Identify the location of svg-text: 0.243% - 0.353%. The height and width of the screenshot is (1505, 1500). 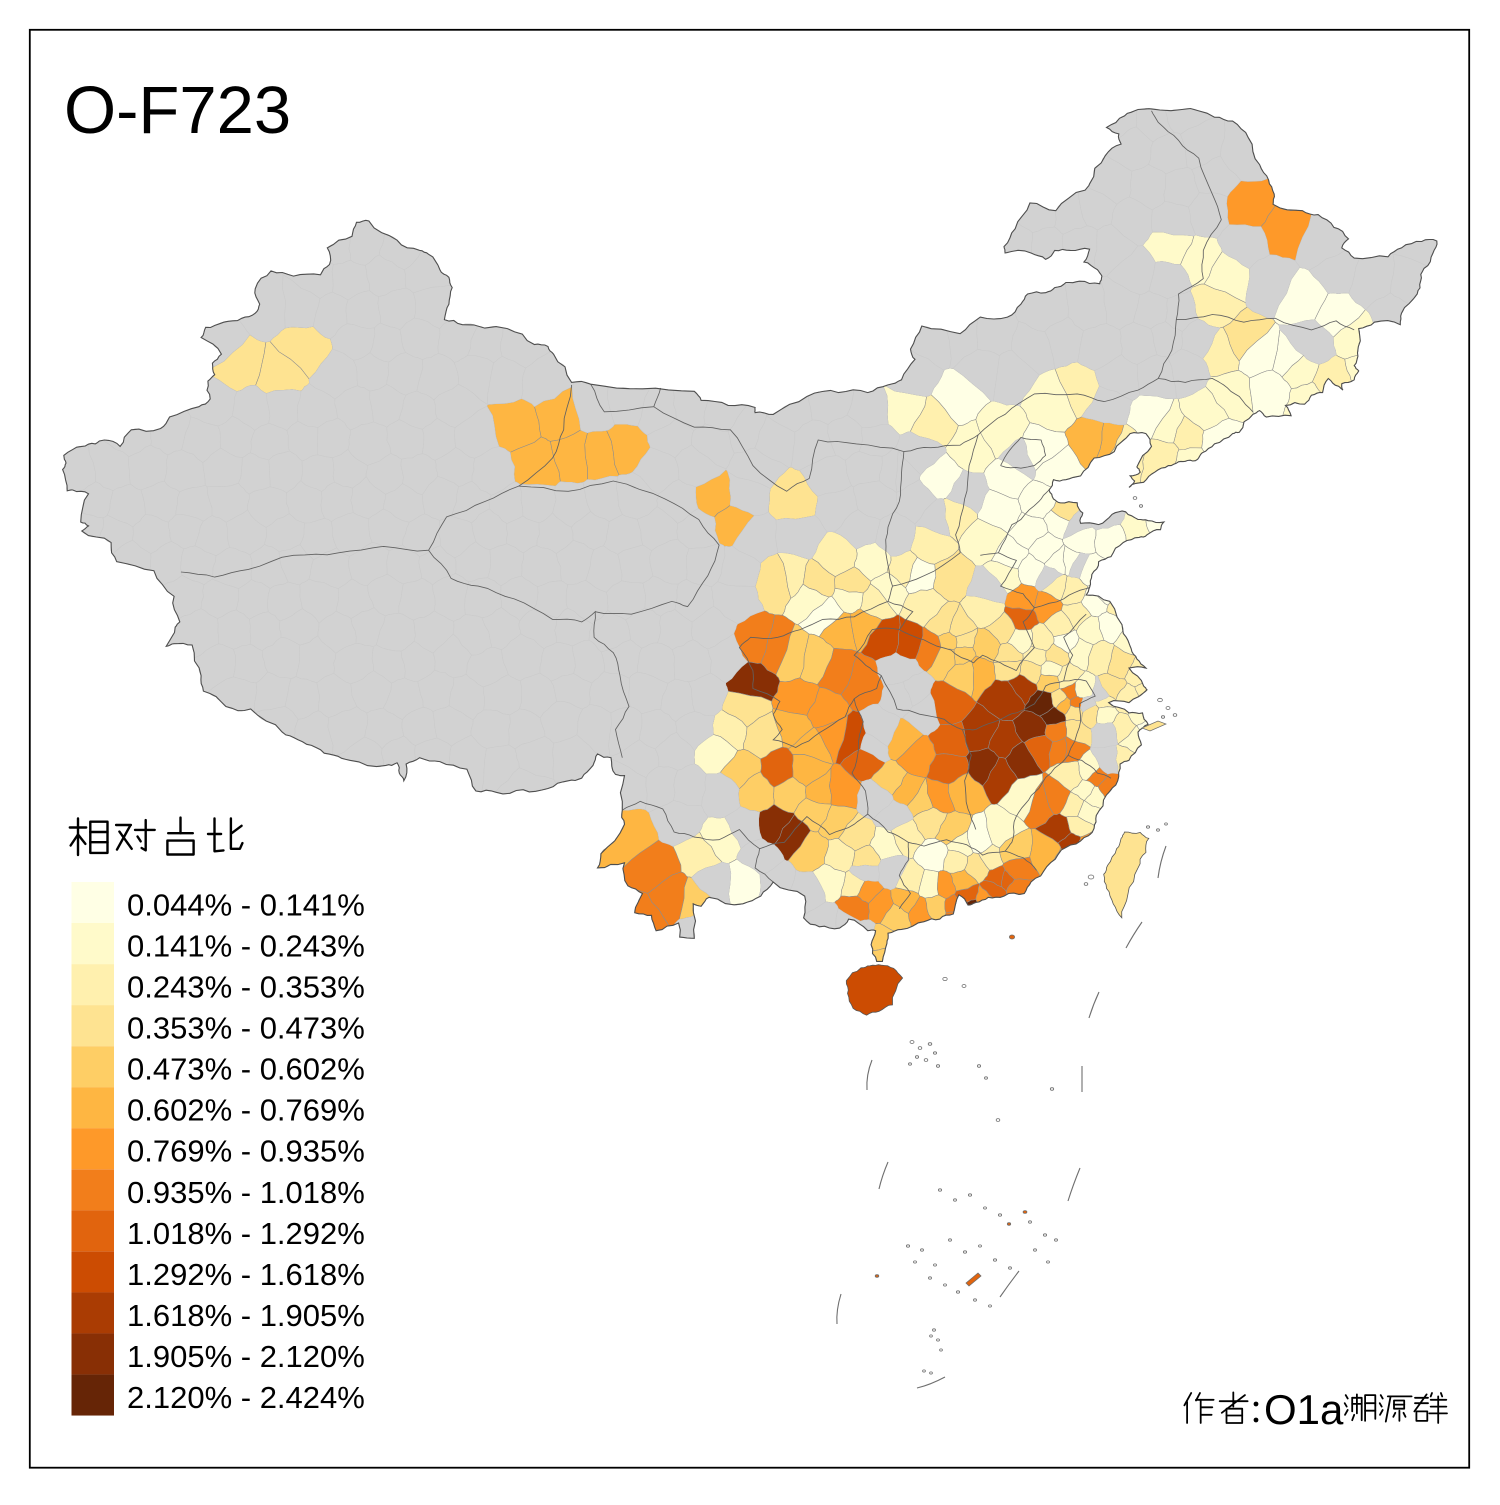
(246, 987).